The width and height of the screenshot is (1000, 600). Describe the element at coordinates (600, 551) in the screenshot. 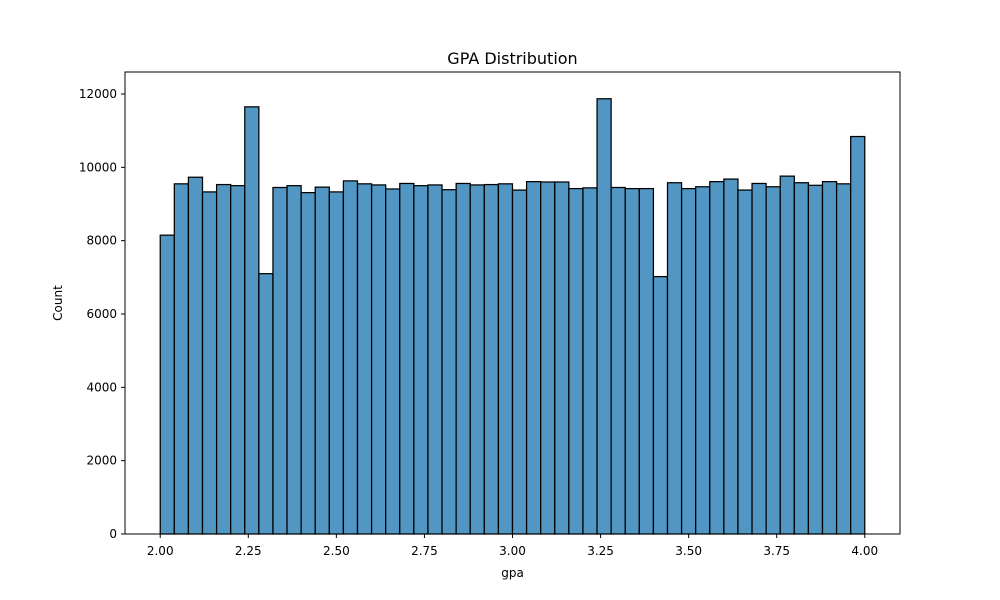

I see `x-tick-label: 3.25` at that location.